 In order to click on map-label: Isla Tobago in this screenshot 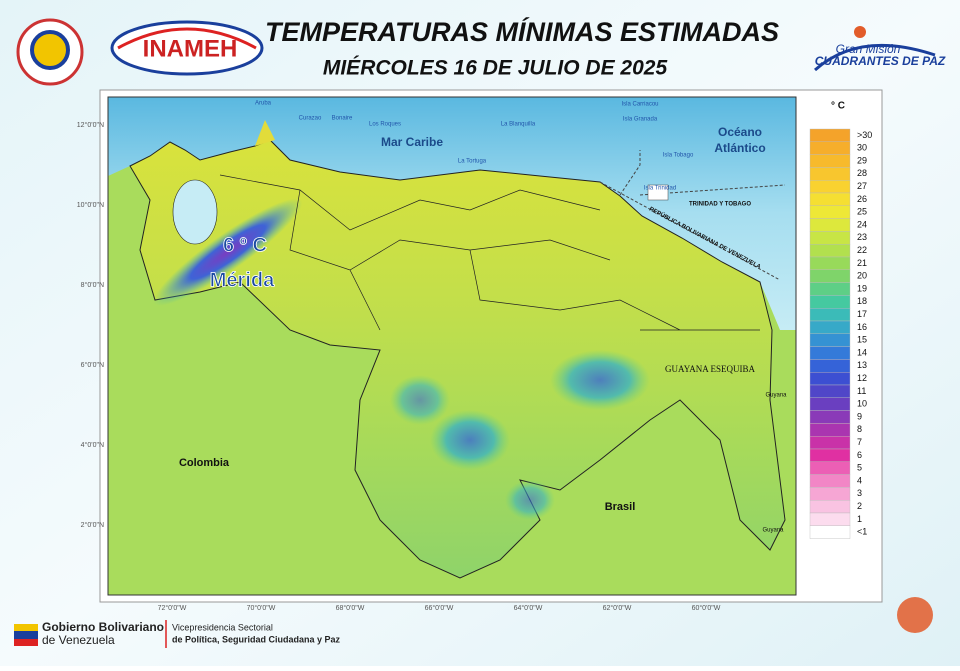, I will do `click(678, 156)`.